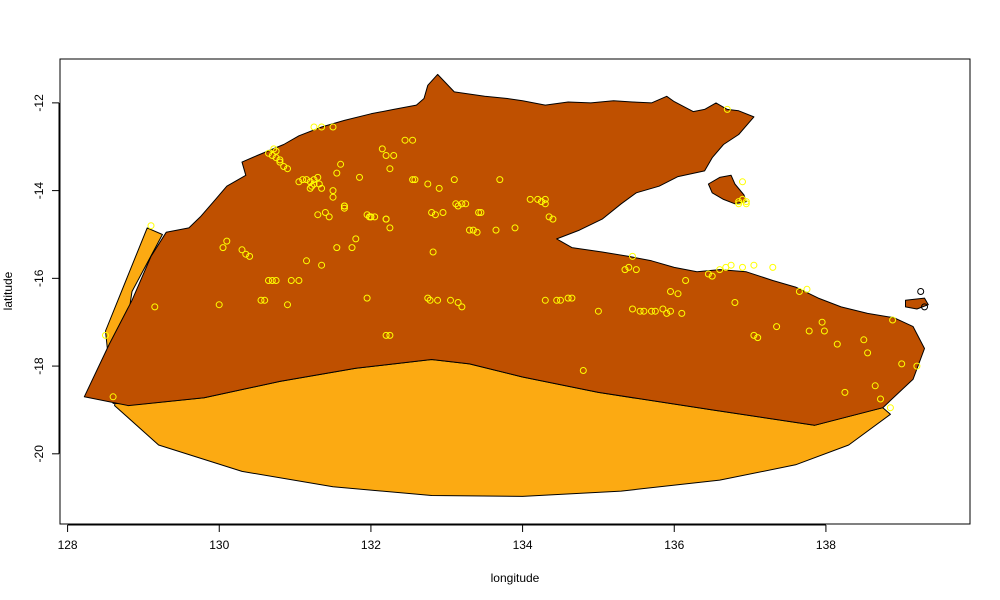  What do you see at coordinates (917, 303) in the screenshot?
I see `region-mornington-island` at bounding box center [917, 303].